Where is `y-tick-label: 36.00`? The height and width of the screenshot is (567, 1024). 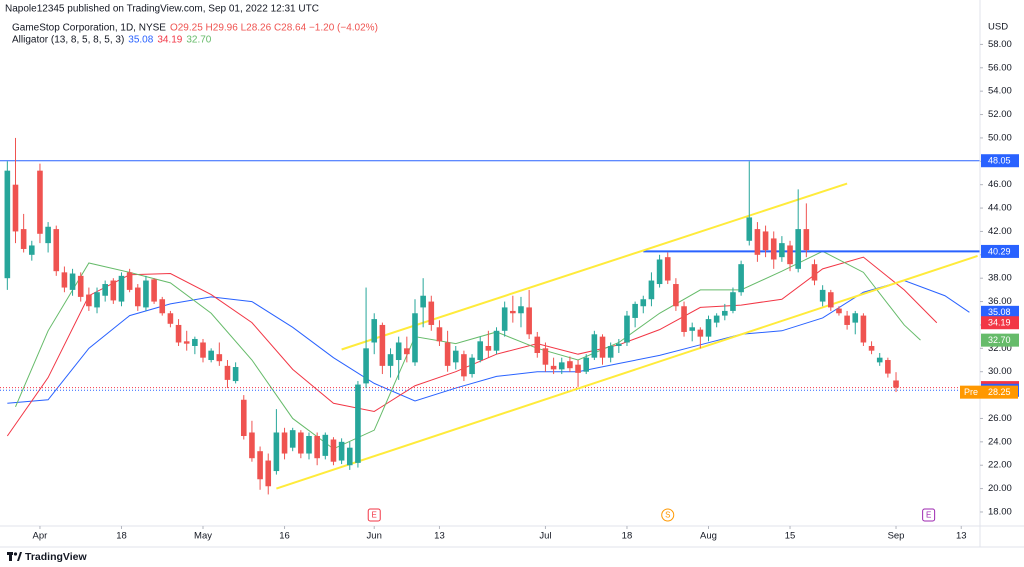
y-tick-label: 36.00 is located at coordinates (1000, 301).